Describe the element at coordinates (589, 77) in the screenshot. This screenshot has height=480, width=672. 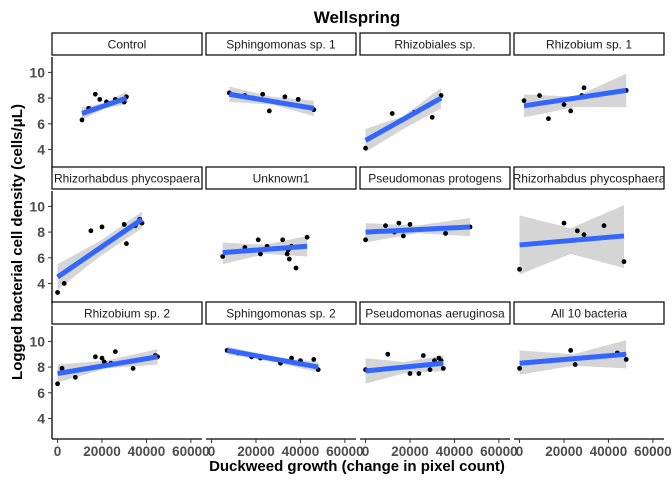
I see `facet-panel: Rhizobium sp. 1` at that location.